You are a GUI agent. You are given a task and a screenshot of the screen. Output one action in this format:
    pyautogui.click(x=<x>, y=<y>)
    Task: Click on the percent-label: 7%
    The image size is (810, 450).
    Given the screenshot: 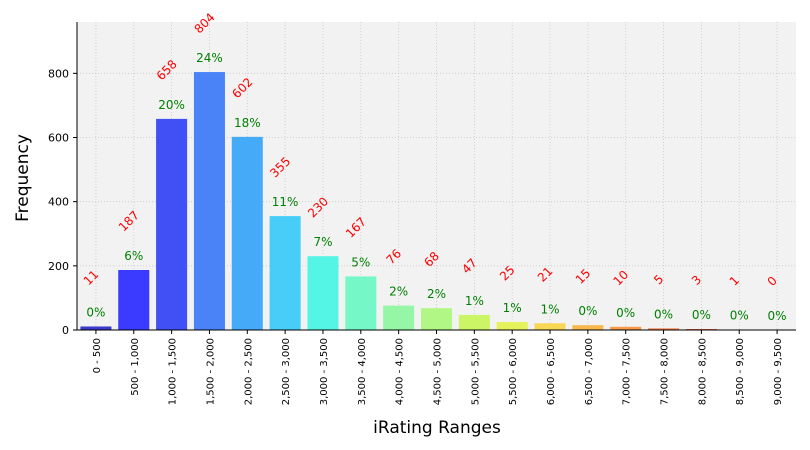 What is the action you would take?
    pyautogui.click(x=322, y=242)
    